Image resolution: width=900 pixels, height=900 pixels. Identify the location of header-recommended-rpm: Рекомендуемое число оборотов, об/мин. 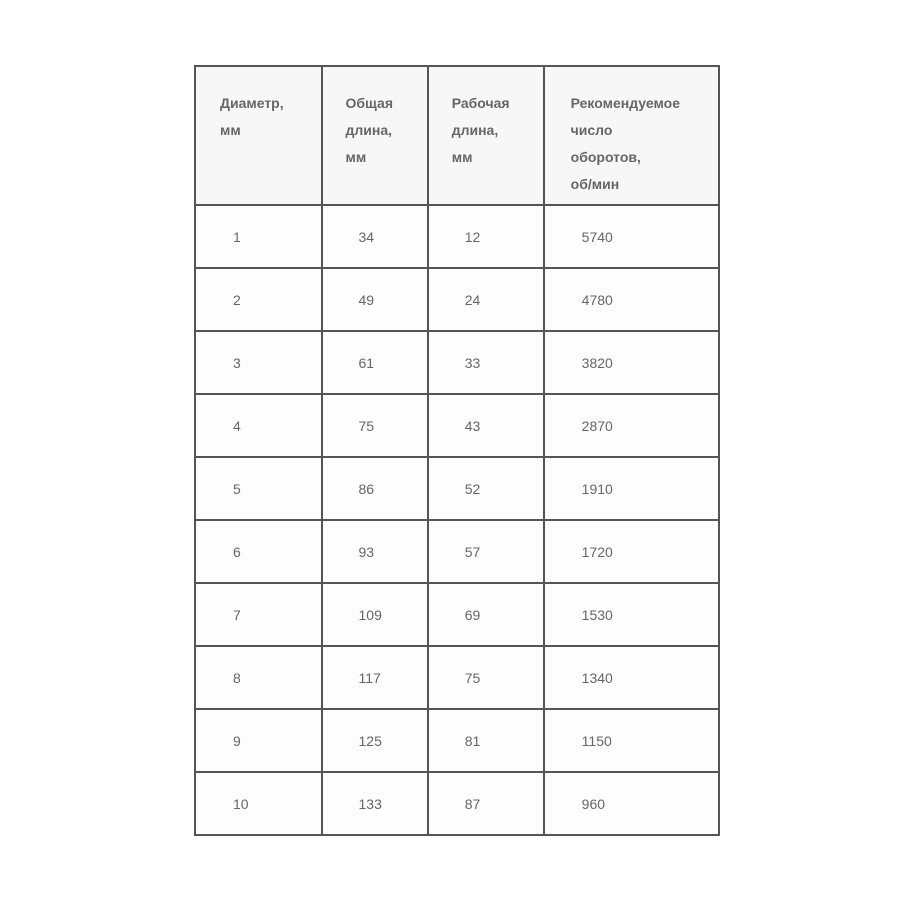
(631, 135).